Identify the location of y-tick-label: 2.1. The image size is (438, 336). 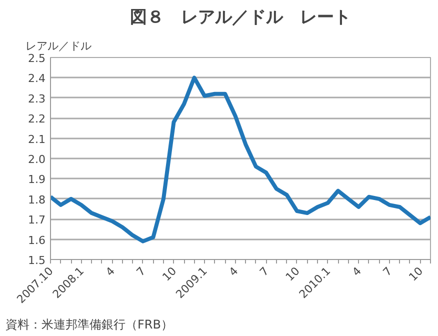
(37, 139).